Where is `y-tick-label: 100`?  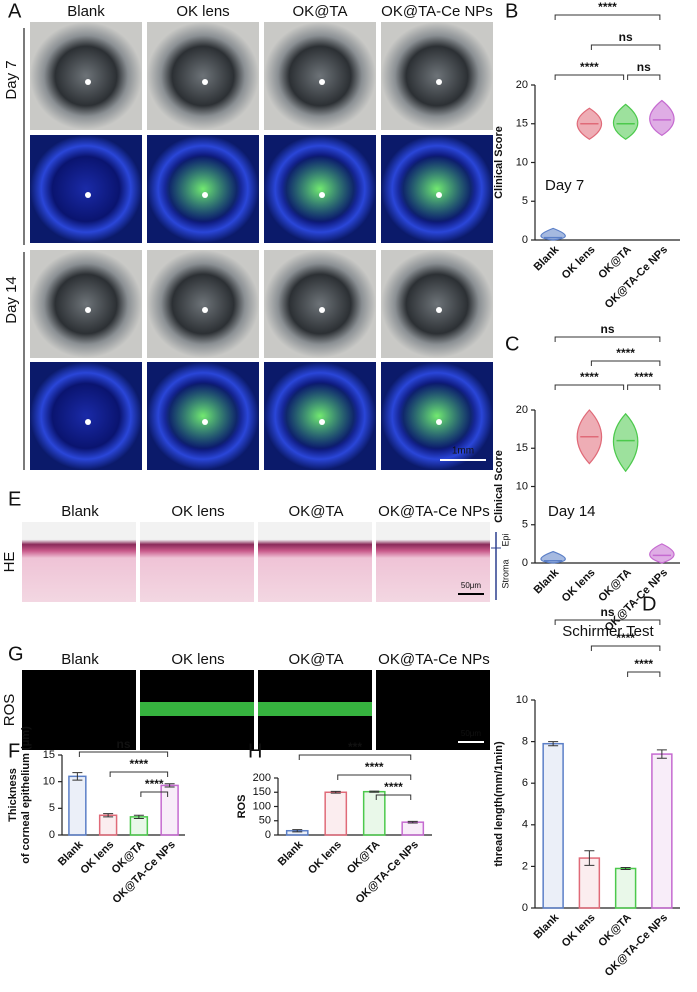
y-tick-label: 100 is located at coordinates (262, 806).